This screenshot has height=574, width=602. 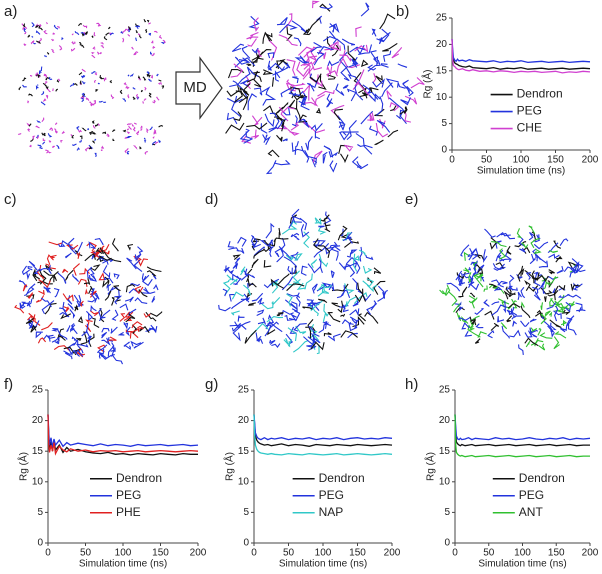 What do you see at coordinates (342, 478) in the screenshot?
I see `legend-label: Dendron` at bounding box center [342, 478].